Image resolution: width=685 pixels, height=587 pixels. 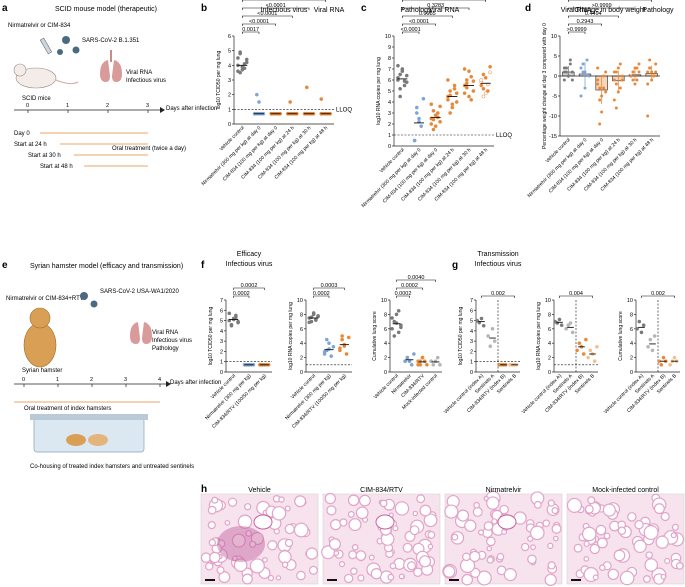 I want to click on y-tick-label: 4, so click(x=631, y=344).